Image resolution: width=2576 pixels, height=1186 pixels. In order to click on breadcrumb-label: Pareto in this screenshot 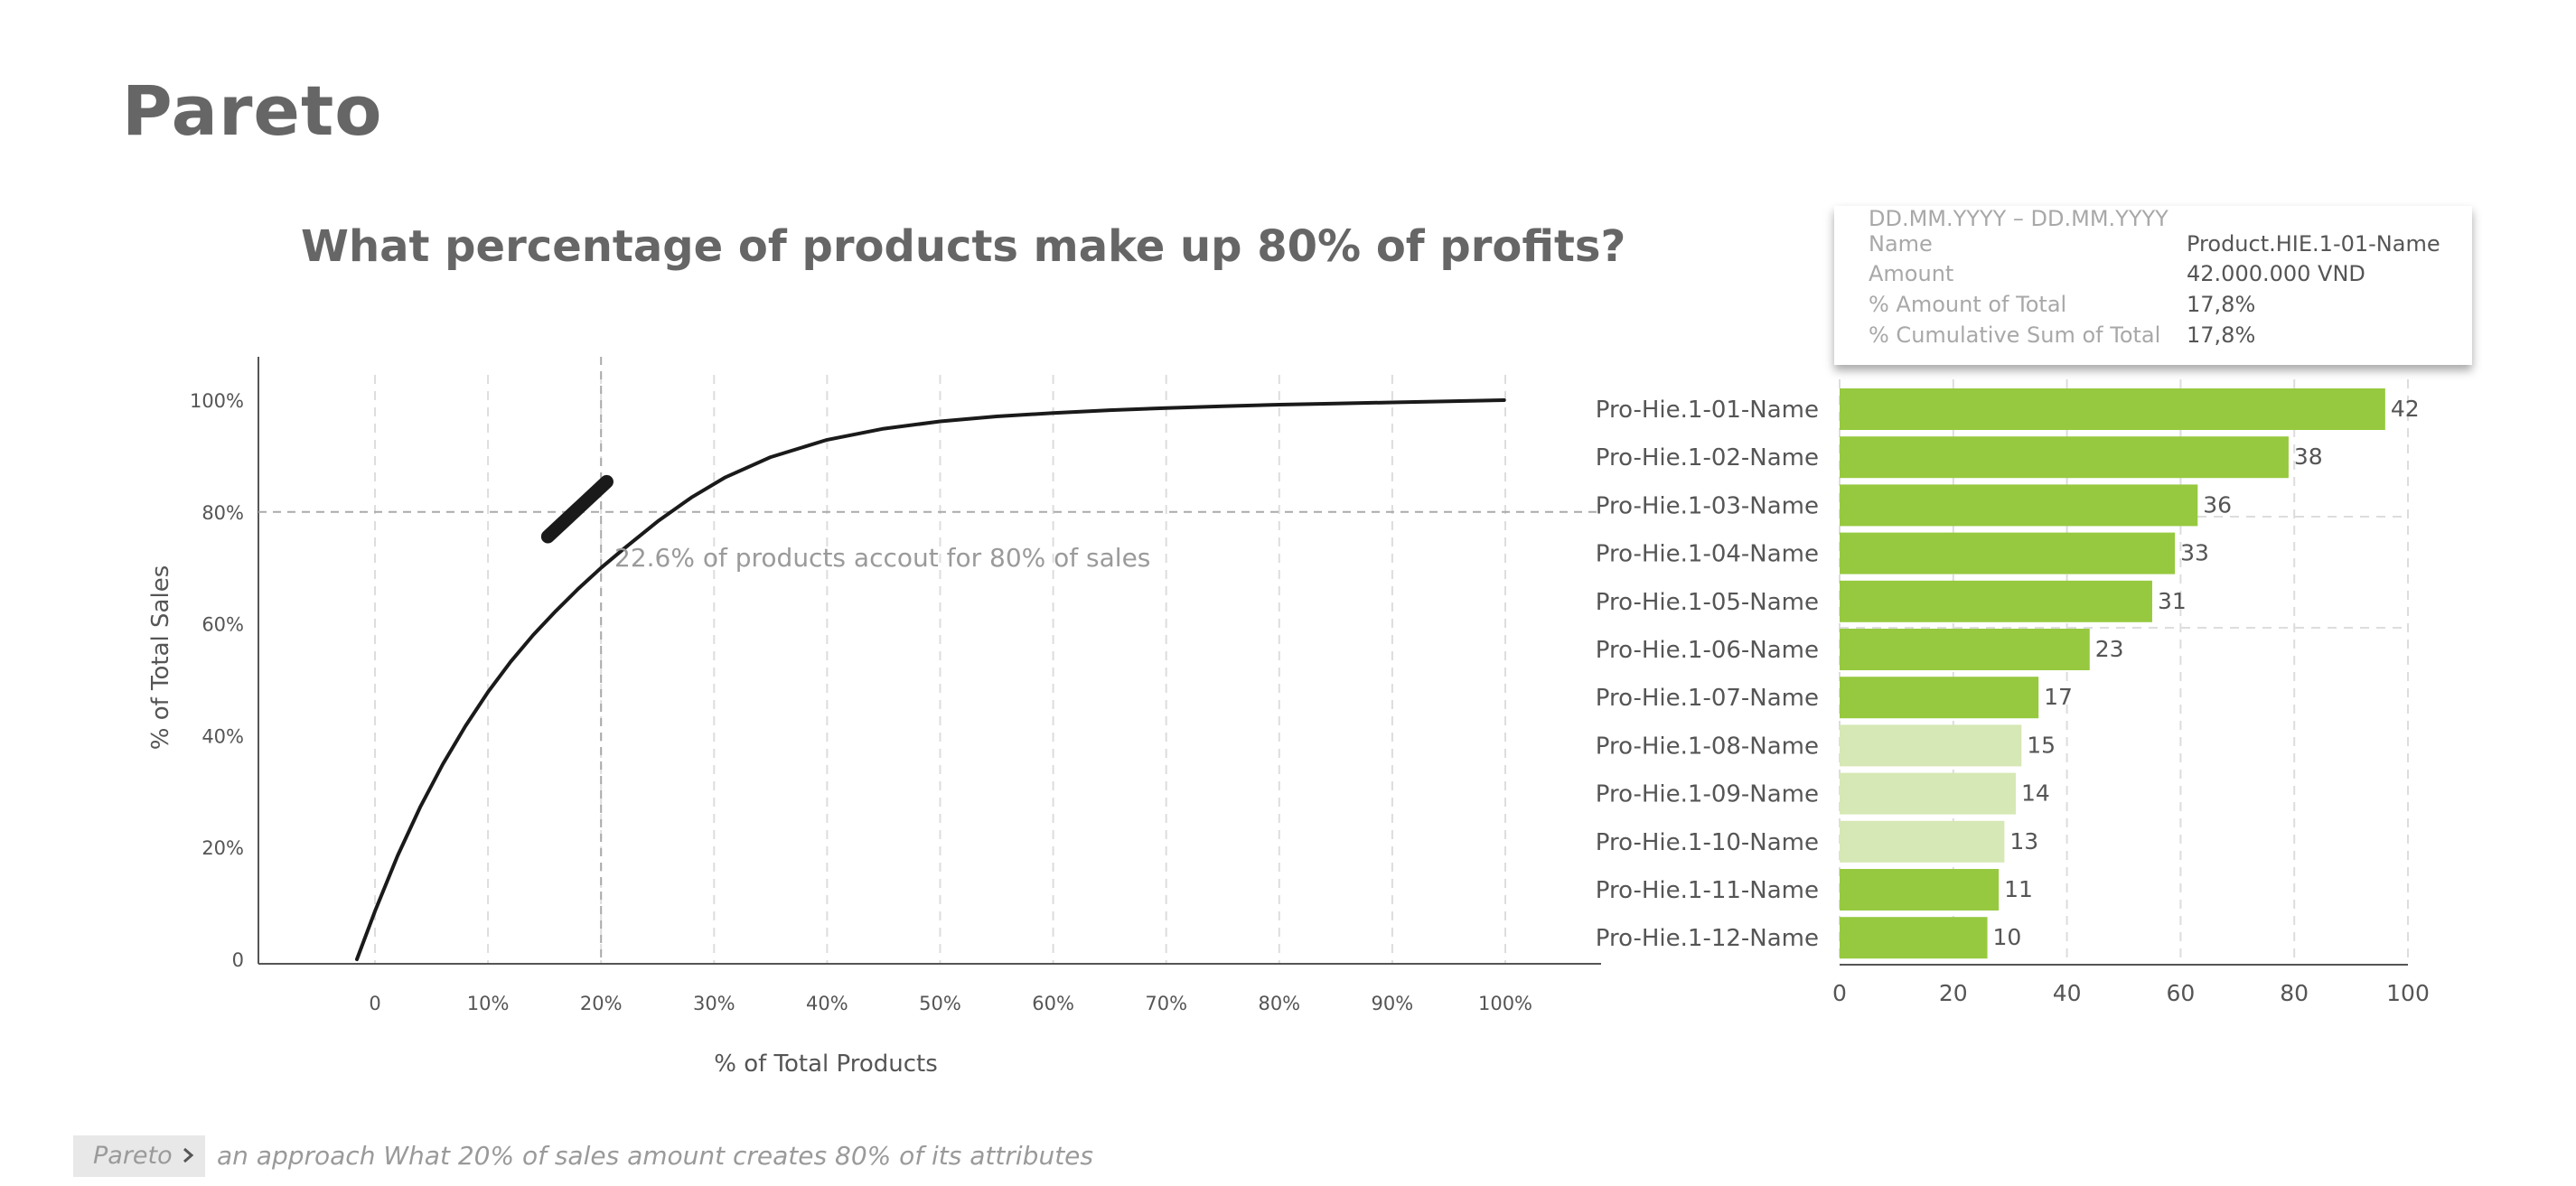, I will do `click(133, 1156)`.